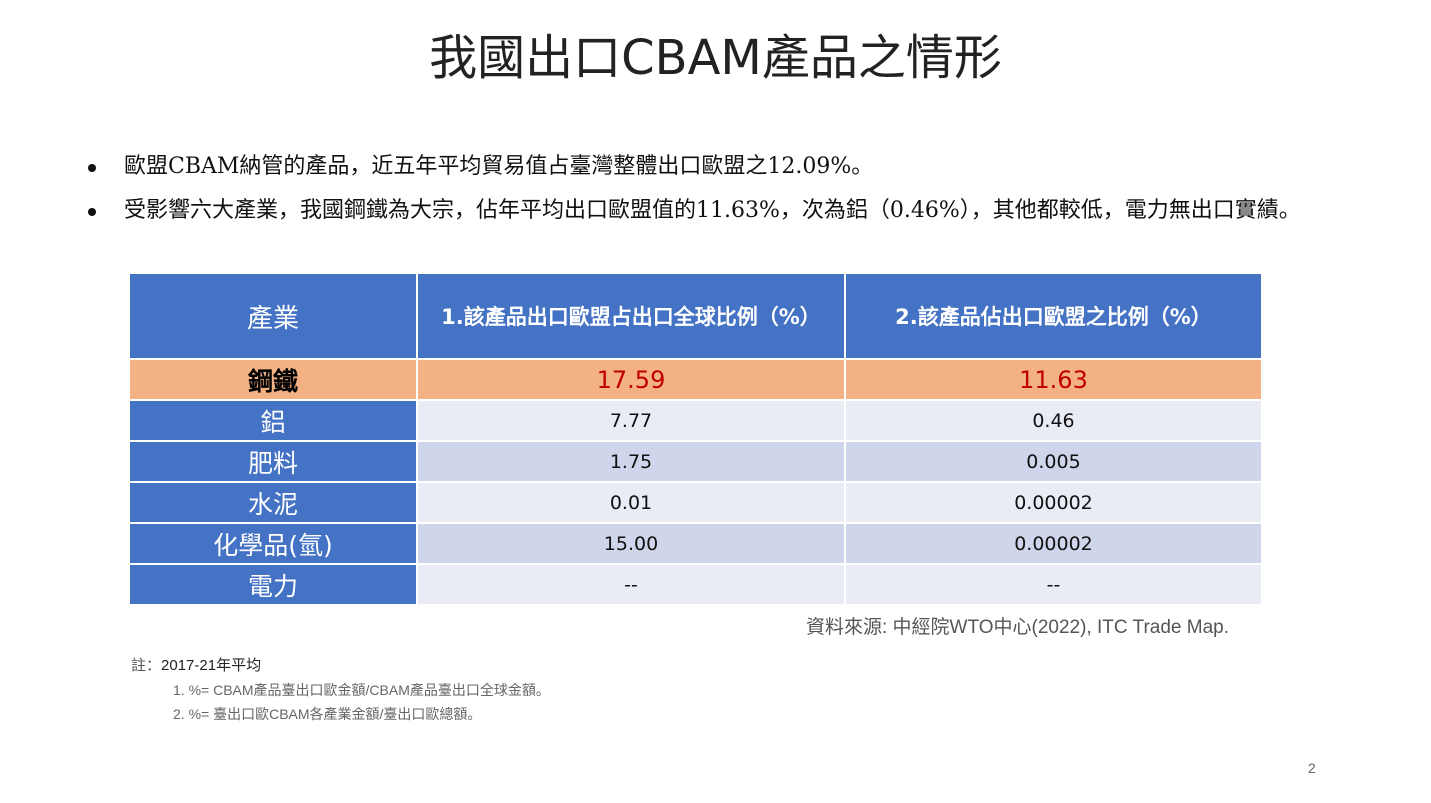 Image resolution: width=1431 pixels, height=803 pixels. I want to click on value-cell: 0.01, so click(632, 503).